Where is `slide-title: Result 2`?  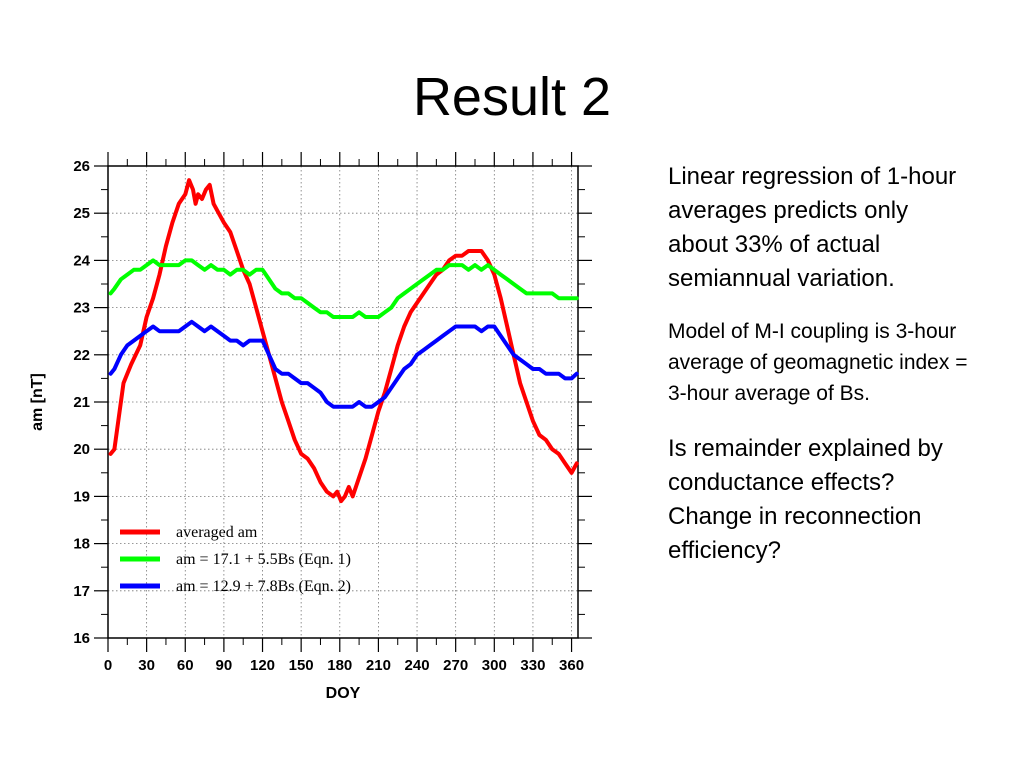
slide-title: Result 2 is located at coordinates (512, 97).